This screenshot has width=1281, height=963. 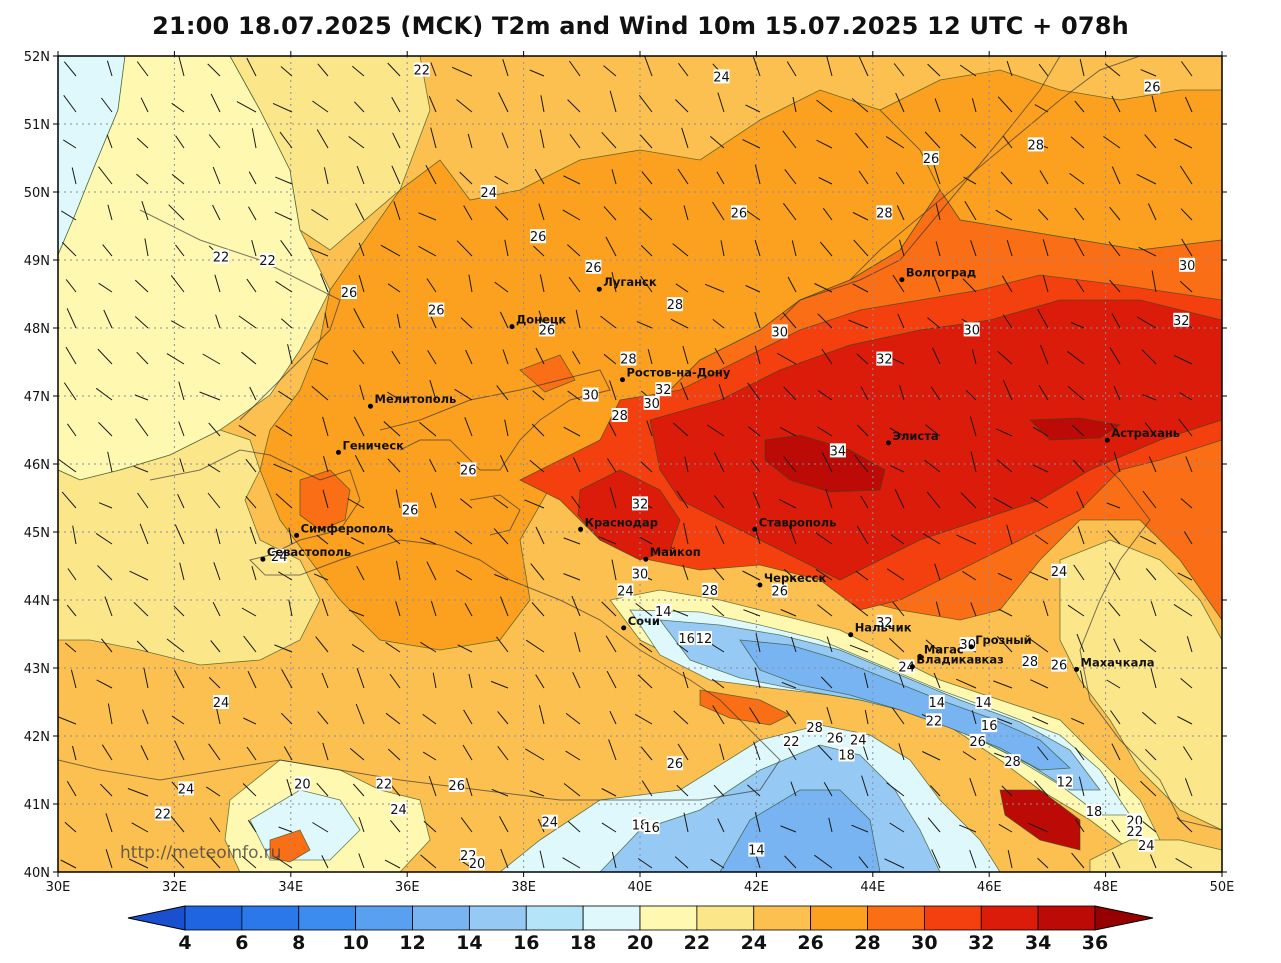 What do you see at coordinates (1150, 645) in the screenshot?
I see `caspian-coast` at bounding box center [1150, 645].